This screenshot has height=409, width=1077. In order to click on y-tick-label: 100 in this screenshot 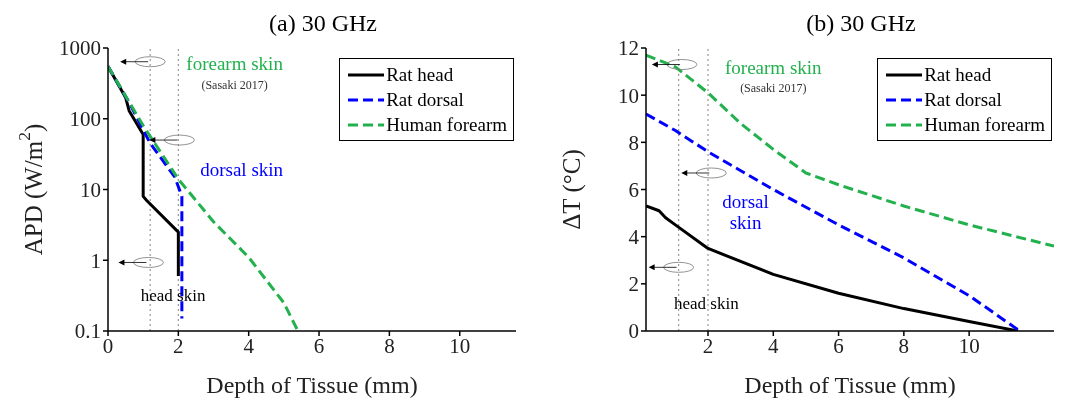, I will do `click(85, 119)`.